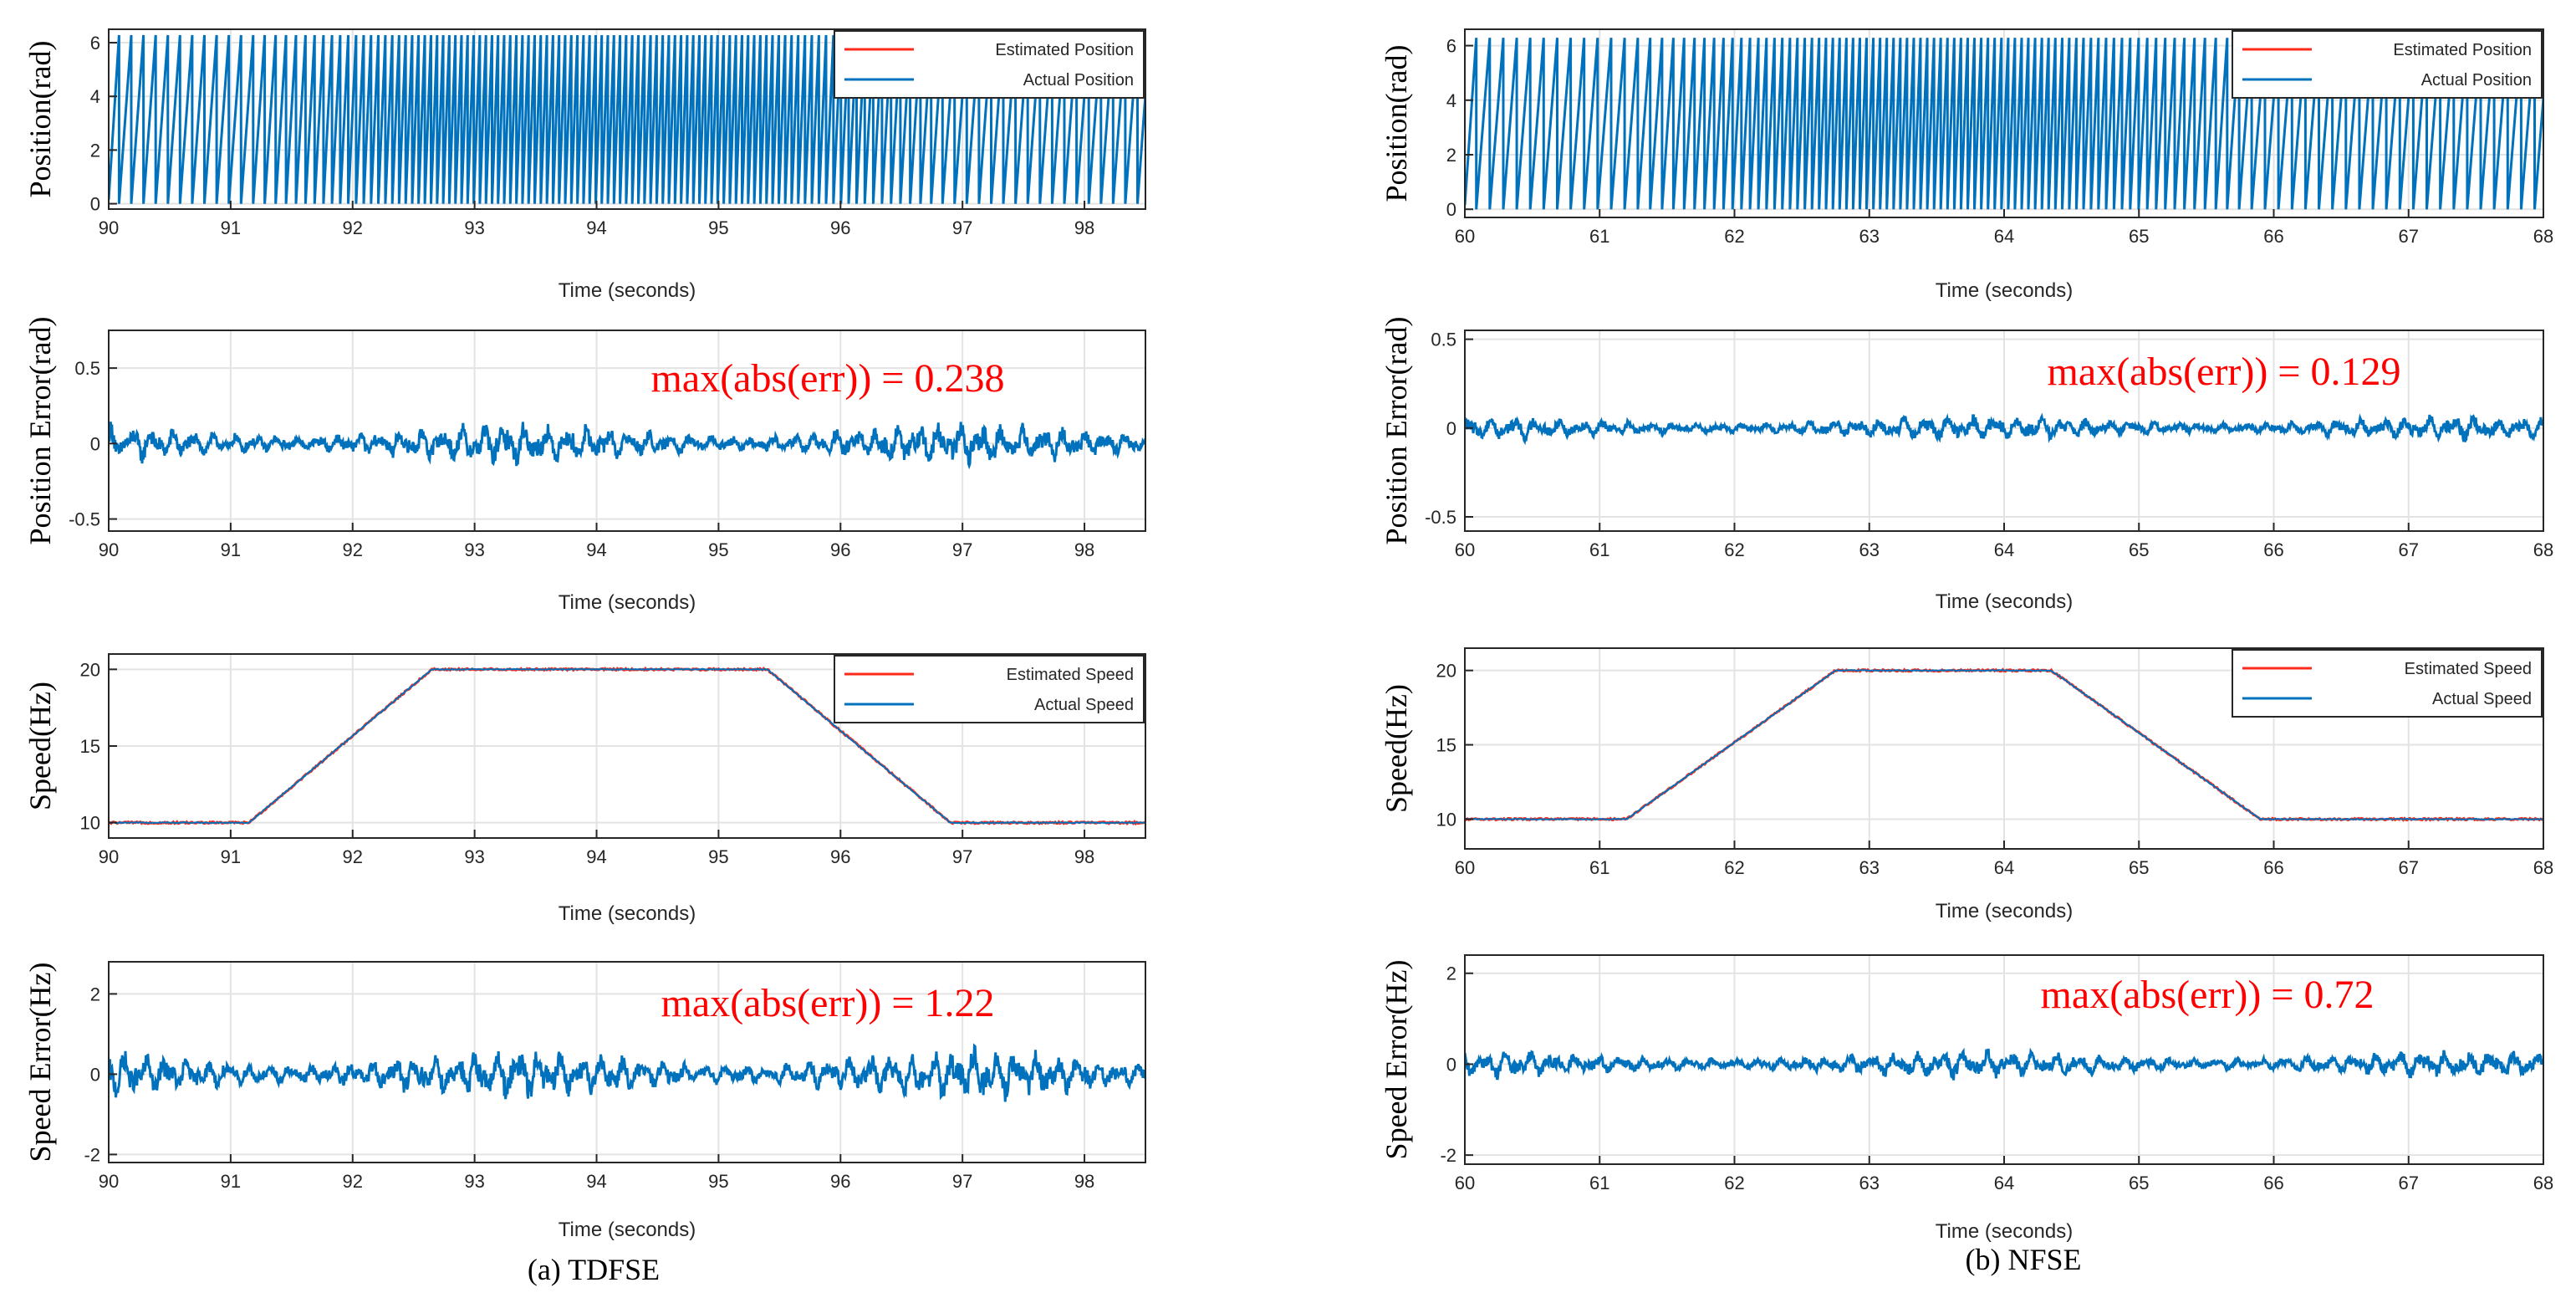  I want to click on x-tick-label: 61, so click(1599, 1183).